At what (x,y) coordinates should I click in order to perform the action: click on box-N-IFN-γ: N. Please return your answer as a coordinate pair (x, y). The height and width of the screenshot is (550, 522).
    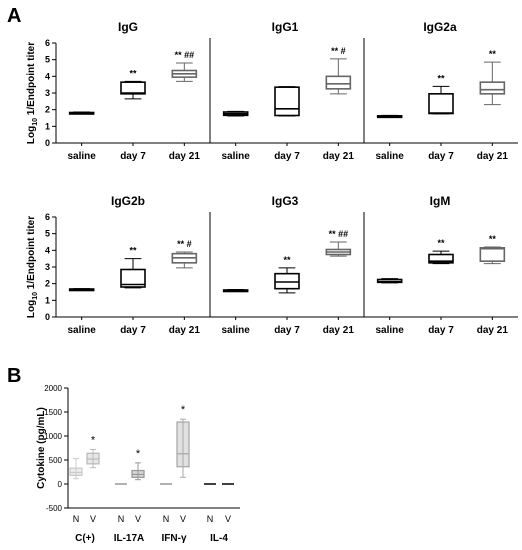
    Looking at the image, I should click on (166, 503).